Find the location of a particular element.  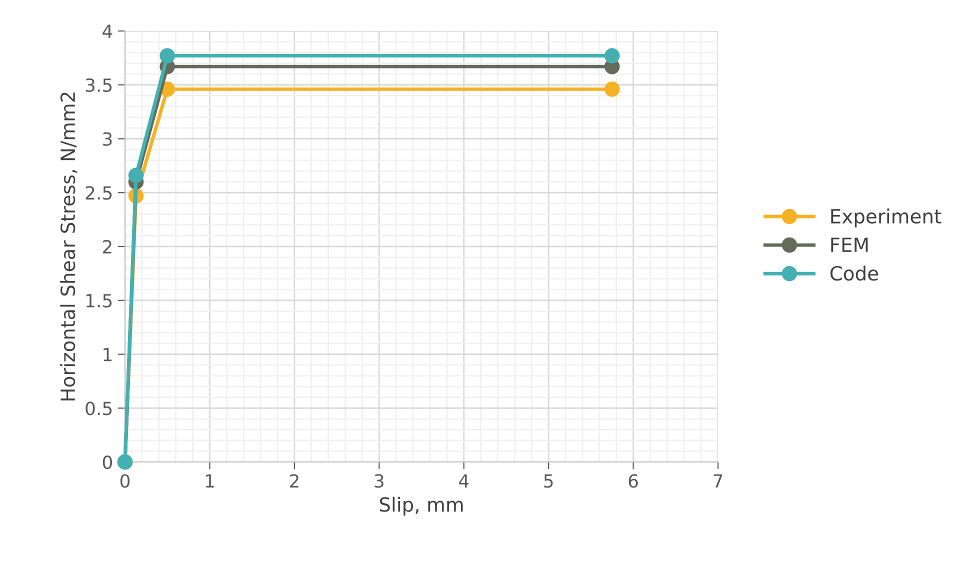

legend-label: FEM is located at coordinates (849, 245).